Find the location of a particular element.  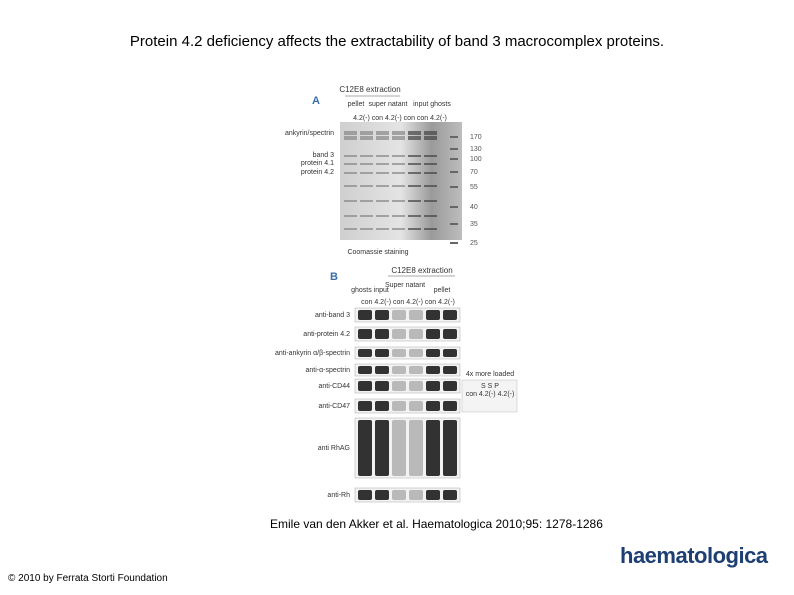

band-label: band 3 is located at coordinates (324, 155).